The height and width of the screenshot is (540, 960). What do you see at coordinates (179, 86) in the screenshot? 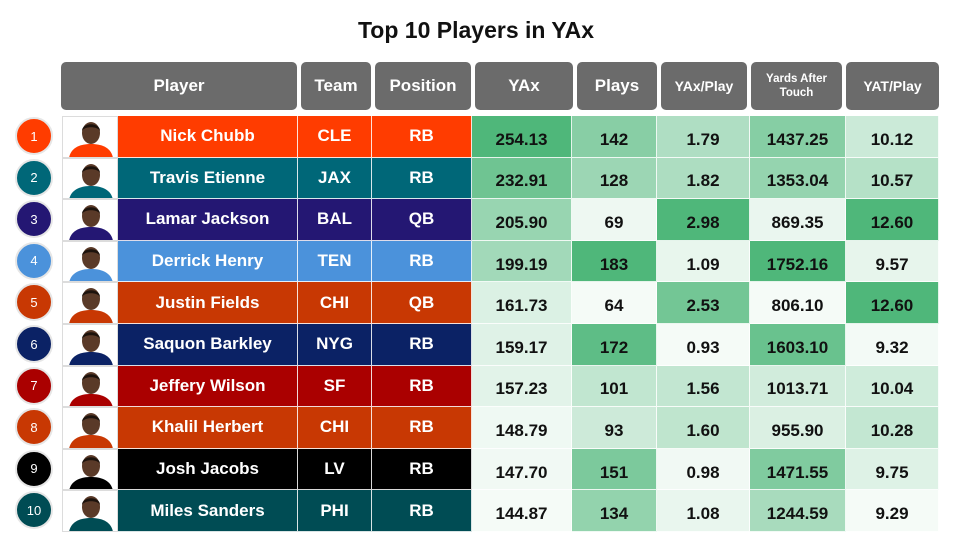
I see `header-player: Player` at bounding box center [179, 86].